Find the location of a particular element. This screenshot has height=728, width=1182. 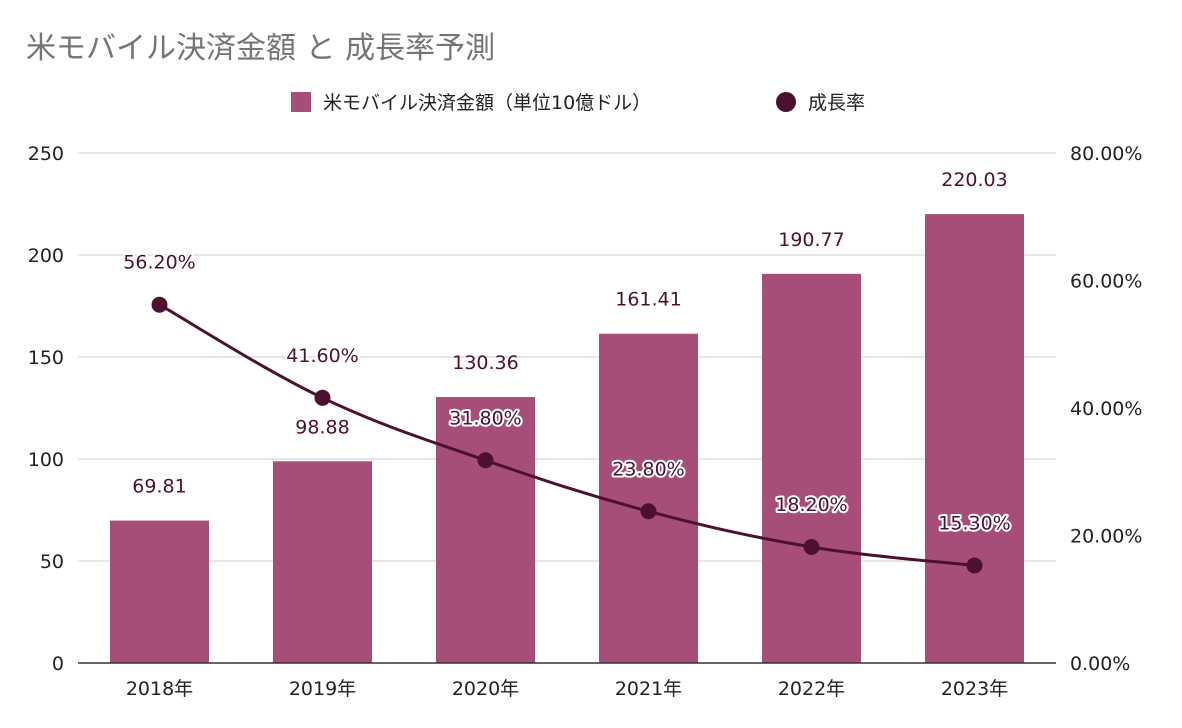

legend: 米モバイル決済金額（単位10億ドル） 成長率 is located at coordinates (578, 103).